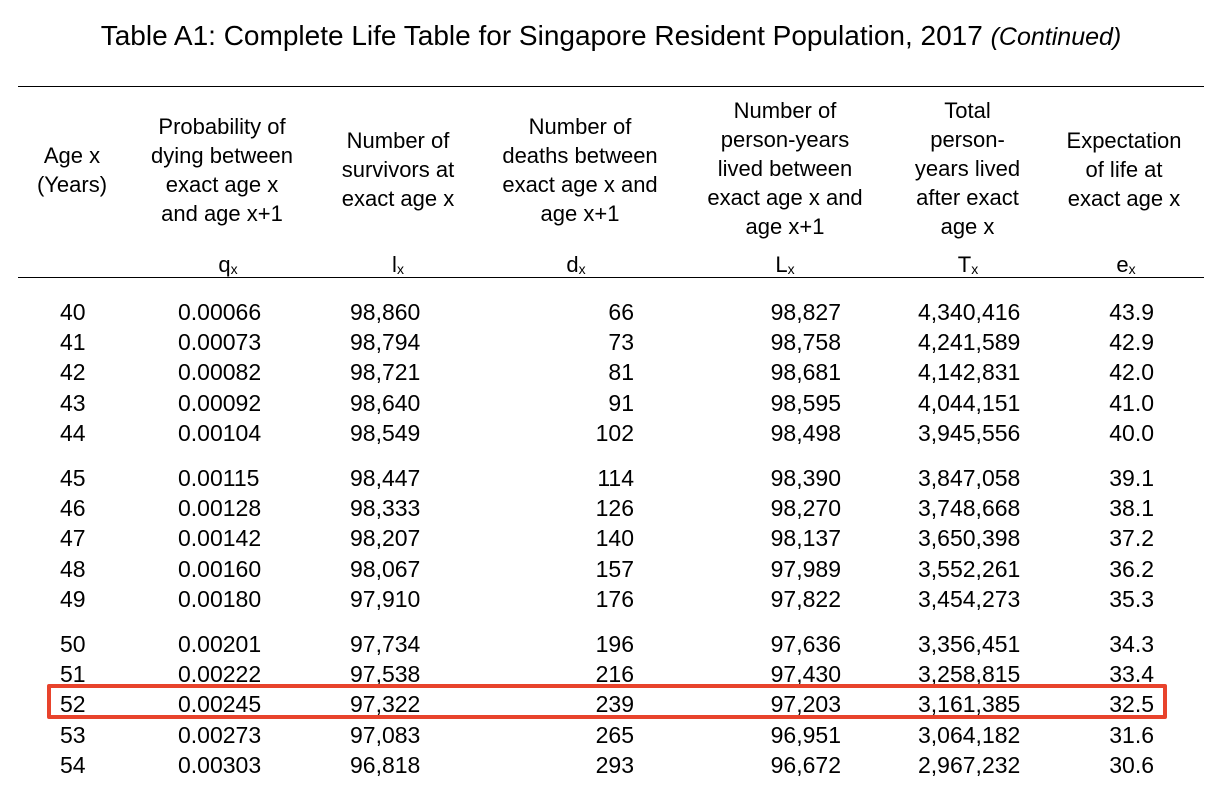 The image size is (1222, 792). I want to click on expectation-cell: 33.4, so click(1131, 674).